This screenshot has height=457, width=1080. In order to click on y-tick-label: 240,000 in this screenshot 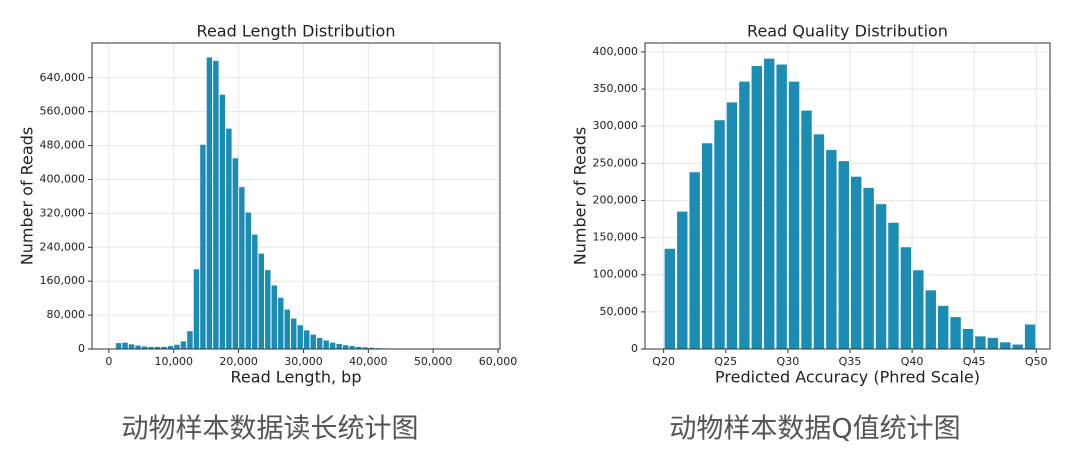, I will do `click(63, 246)`.